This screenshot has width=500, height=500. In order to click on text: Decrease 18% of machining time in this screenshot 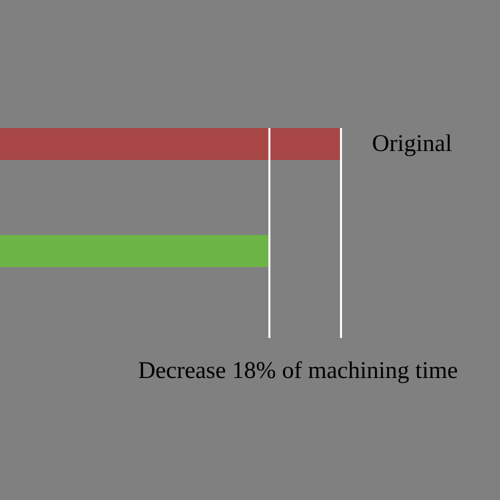, I will do `click(298, 371)`.